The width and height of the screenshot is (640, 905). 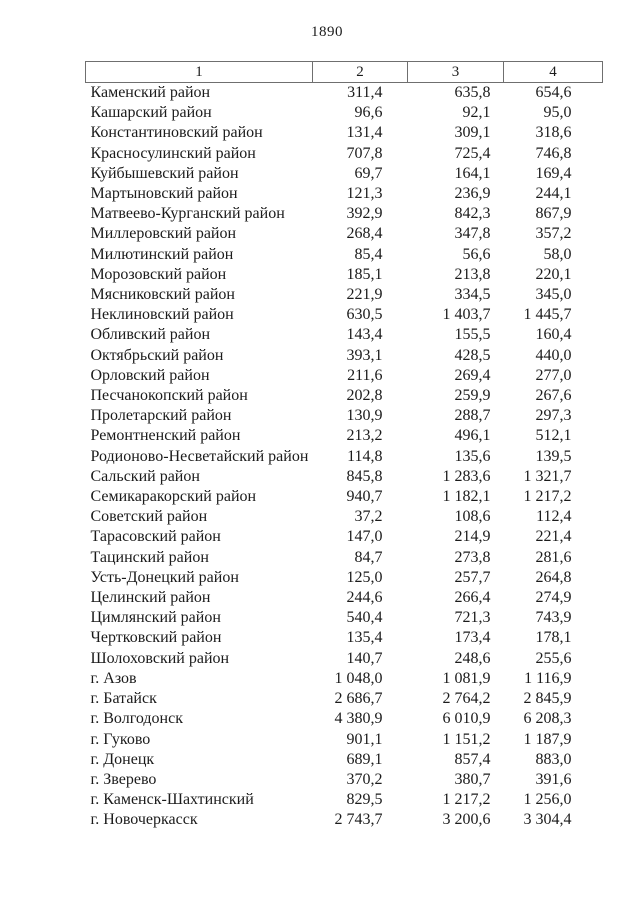 I want to click on table-row: Мясниковский район 221,9 334,5 345,0, so click(x=344, y=295).